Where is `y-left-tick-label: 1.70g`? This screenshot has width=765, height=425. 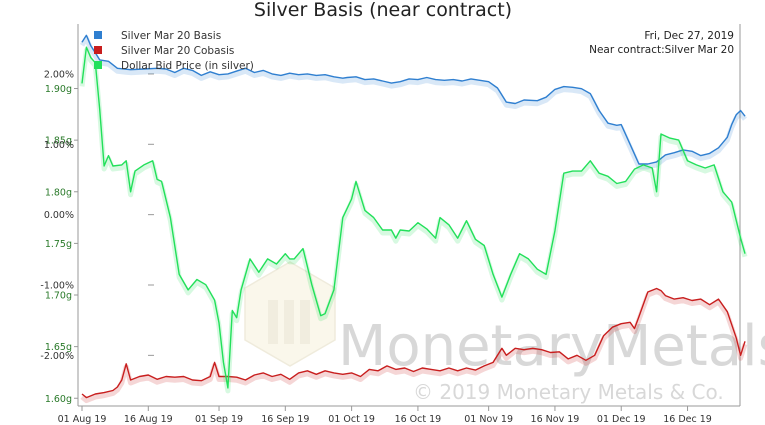
y-left-tick-label: 1.70g is located at coordinates (58, 296).